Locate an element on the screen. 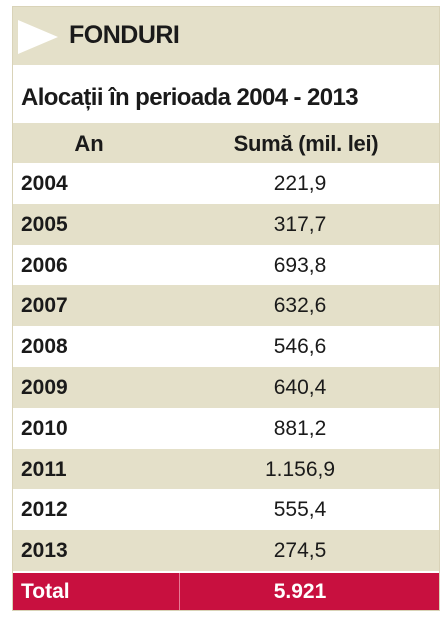  total-divider is located at coordinates (179, 591).